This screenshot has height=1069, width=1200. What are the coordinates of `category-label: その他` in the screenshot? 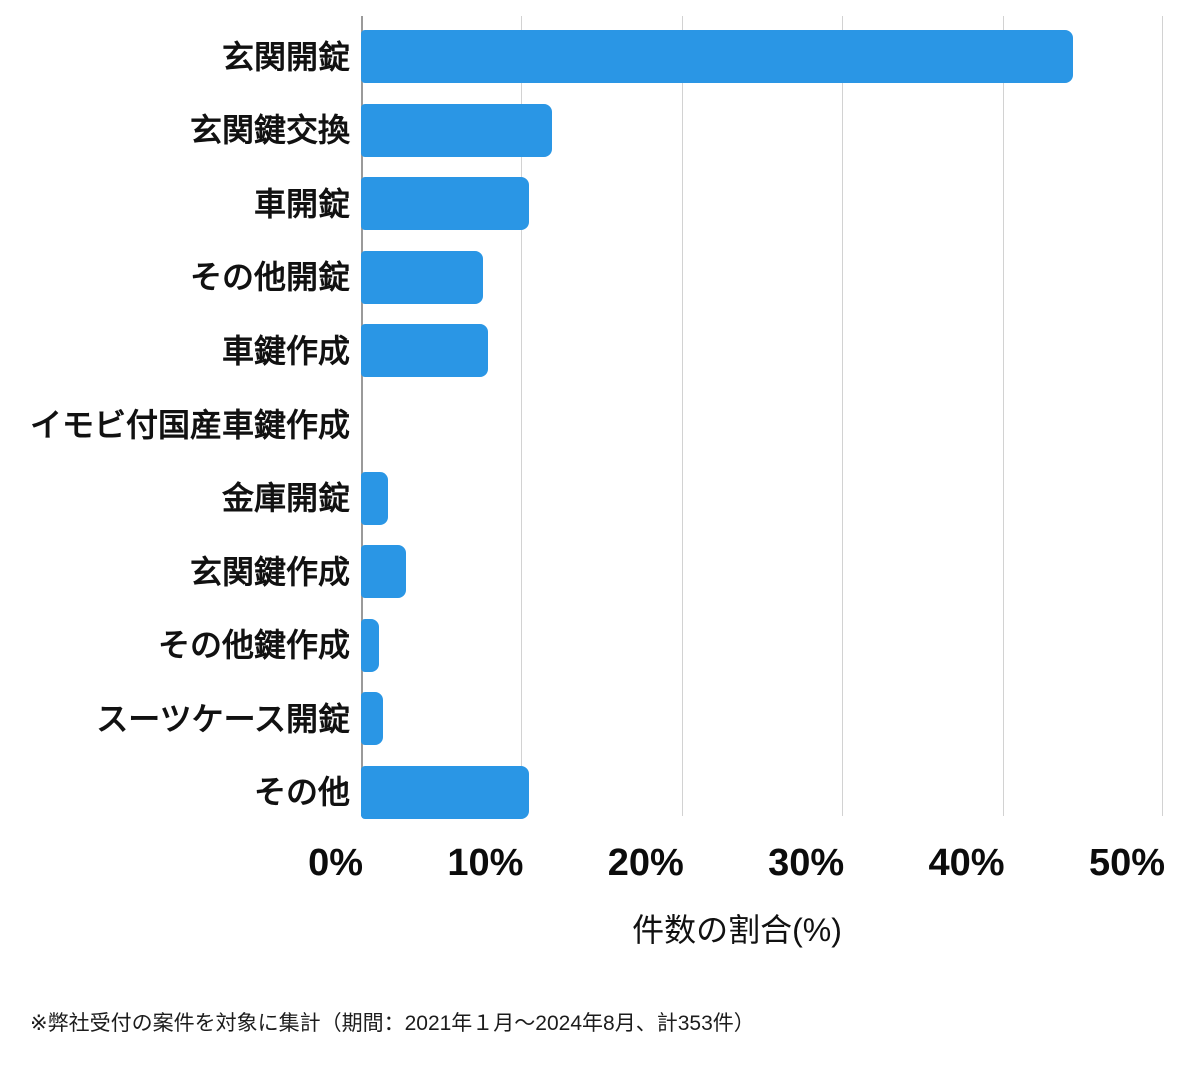 It's located at (301, 792).